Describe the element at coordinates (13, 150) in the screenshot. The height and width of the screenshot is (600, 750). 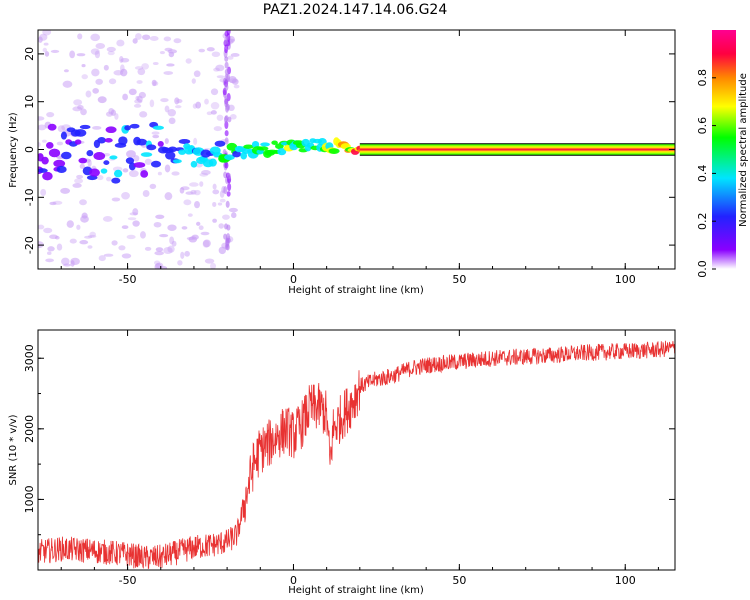
I see `spectrogram-y-axis-label: Frequency (Hz)` at that location.